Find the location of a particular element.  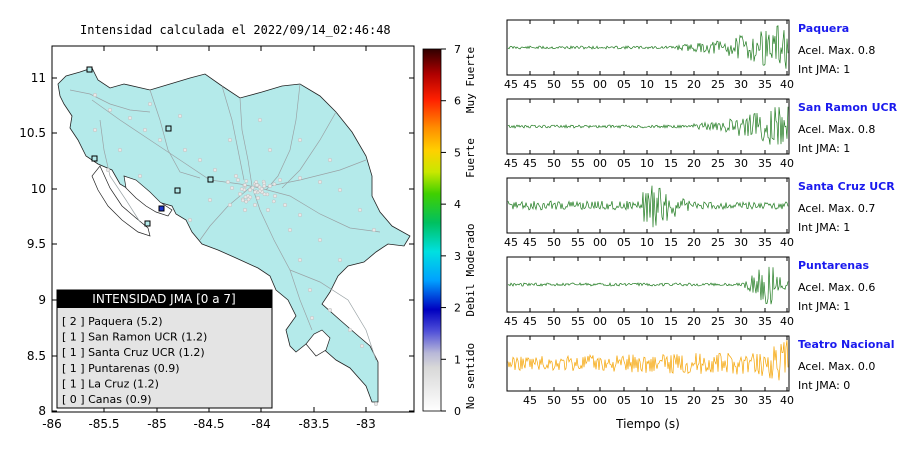

map-y-tick-label: 10 is located at coordinates (38, 189).